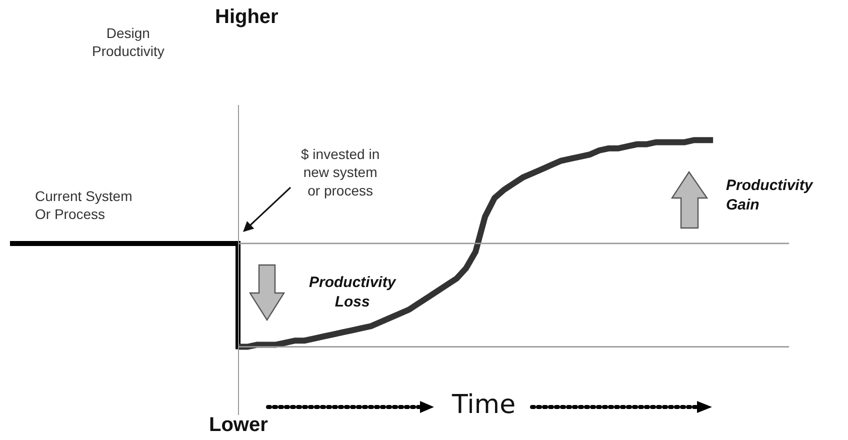  Describe the element at coordinates (83, 205) in the screenshot. I see `annotation: Current System Or Process` at that location.